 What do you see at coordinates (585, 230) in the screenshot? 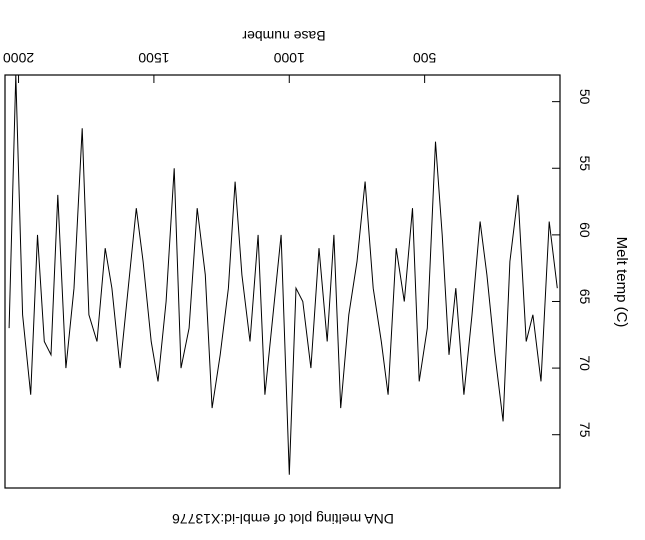
I see `y-tick-label: 60` at bounding box center [585, 230].